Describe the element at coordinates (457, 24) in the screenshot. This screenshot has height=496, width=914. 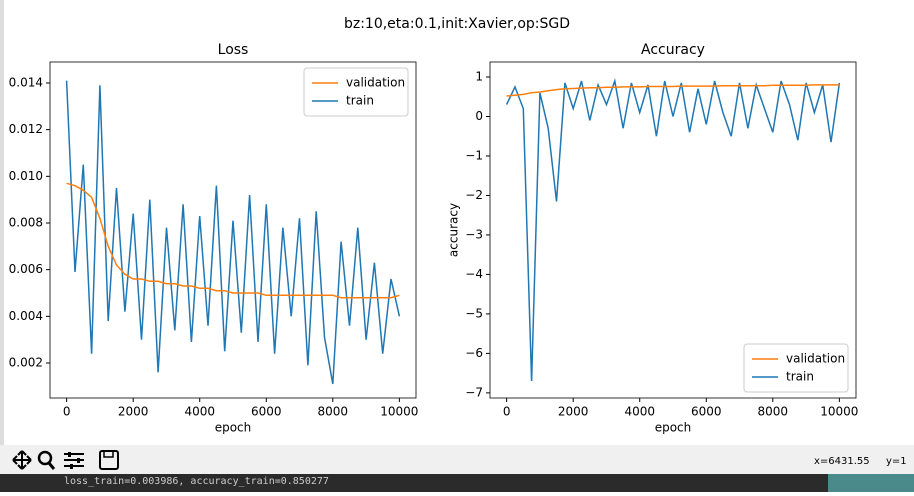
I see `suptitle: bz:10,eta:0.1,init:Xavier,op:SGD` at that location.